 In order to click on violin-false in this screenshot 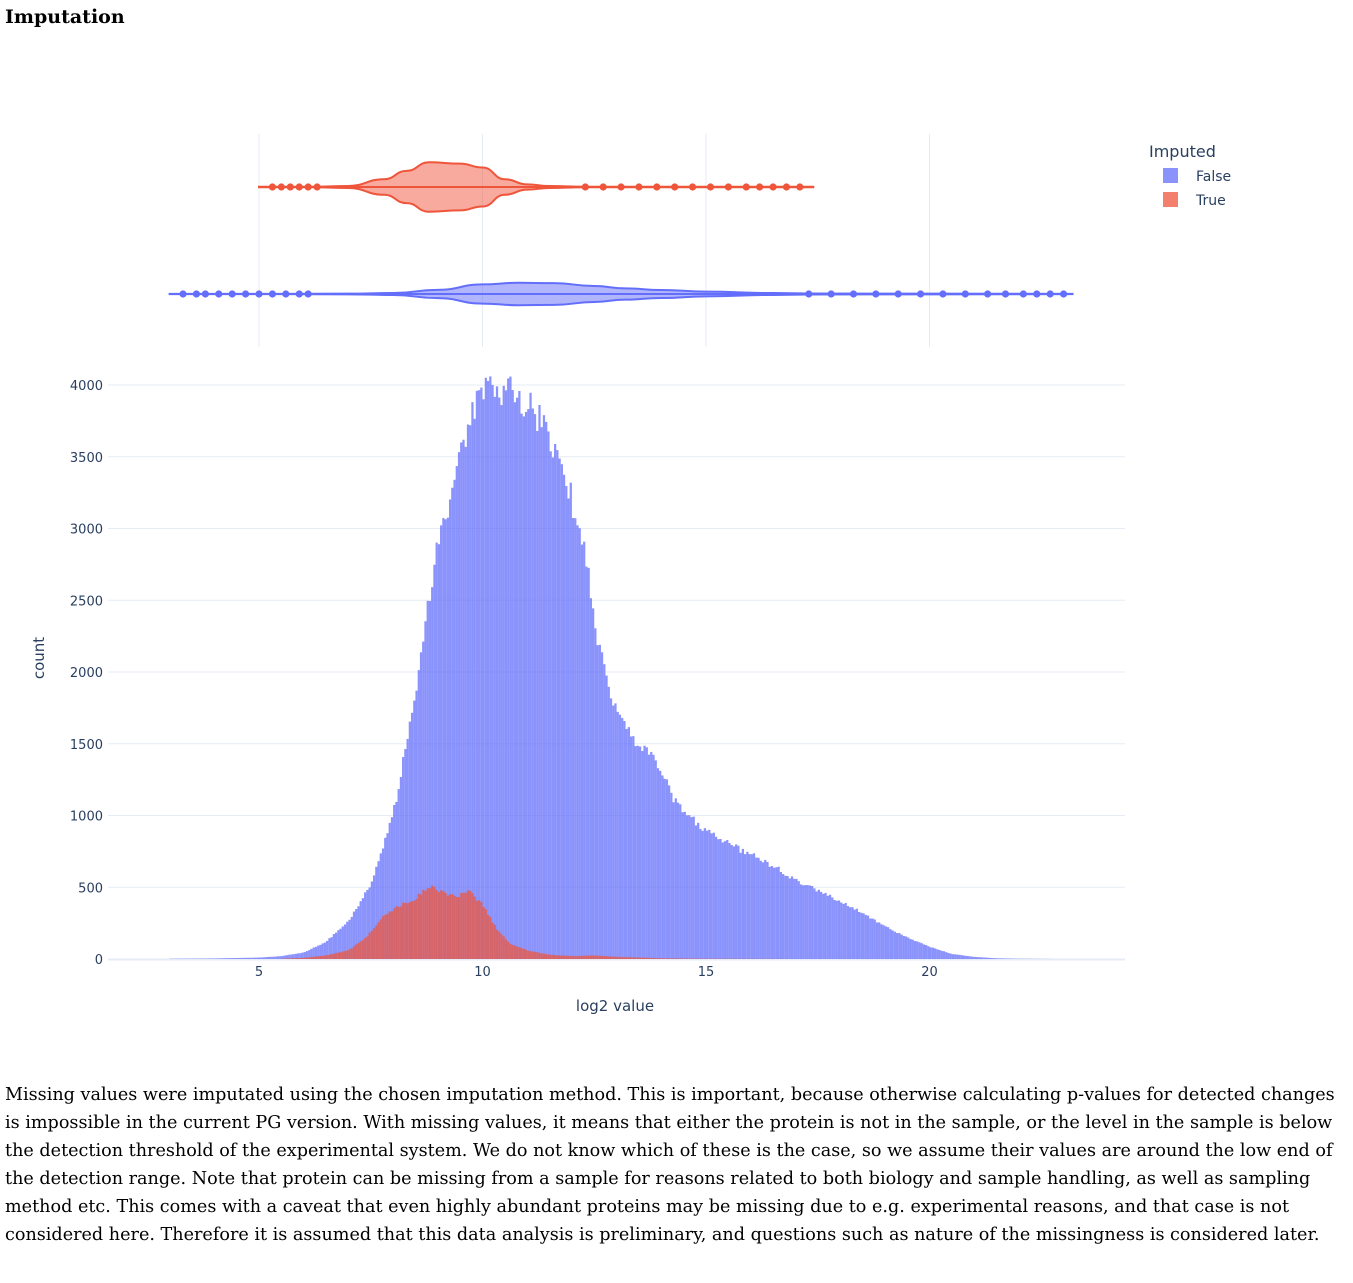, I will do `click(621, 294)`.